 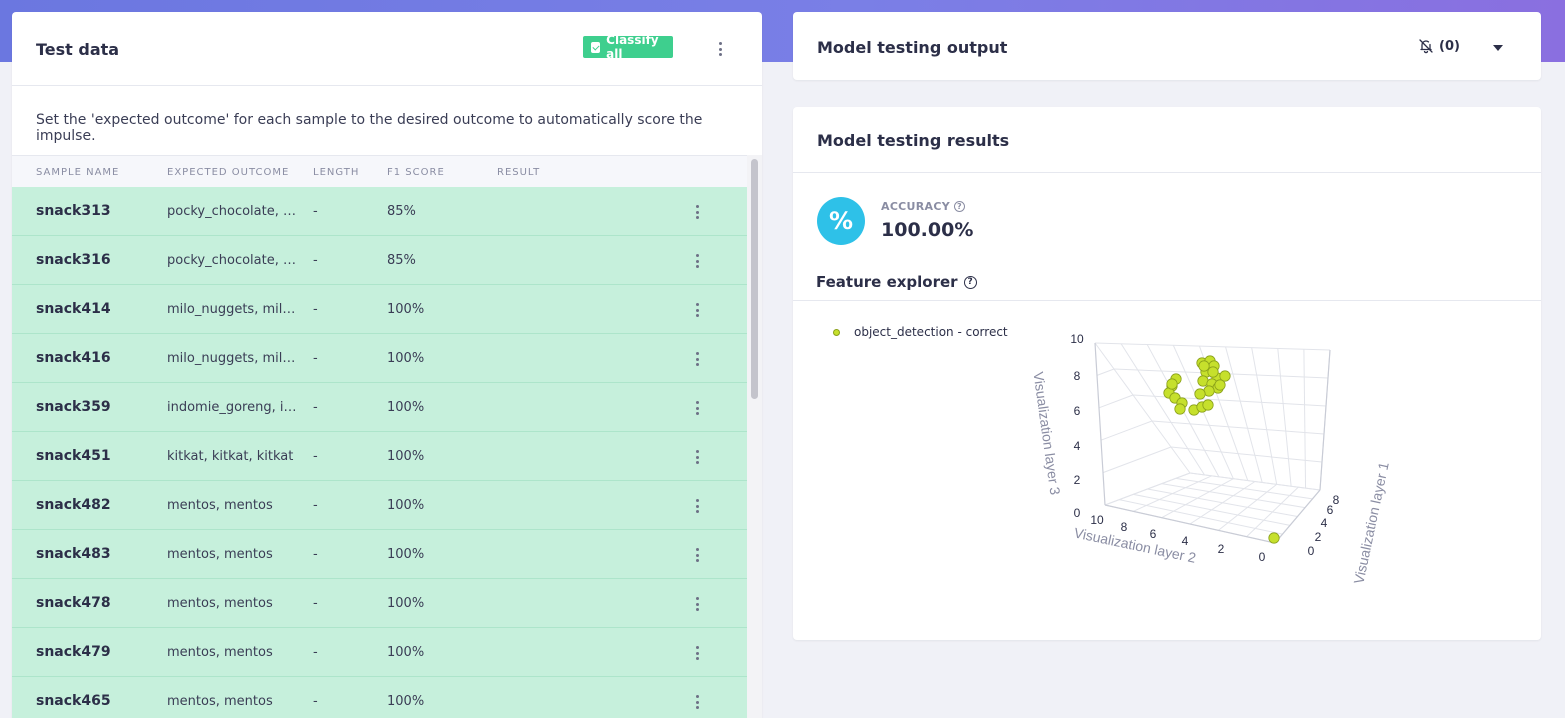 I want to click on sample-name: snack414, so click(x=73, y=309).